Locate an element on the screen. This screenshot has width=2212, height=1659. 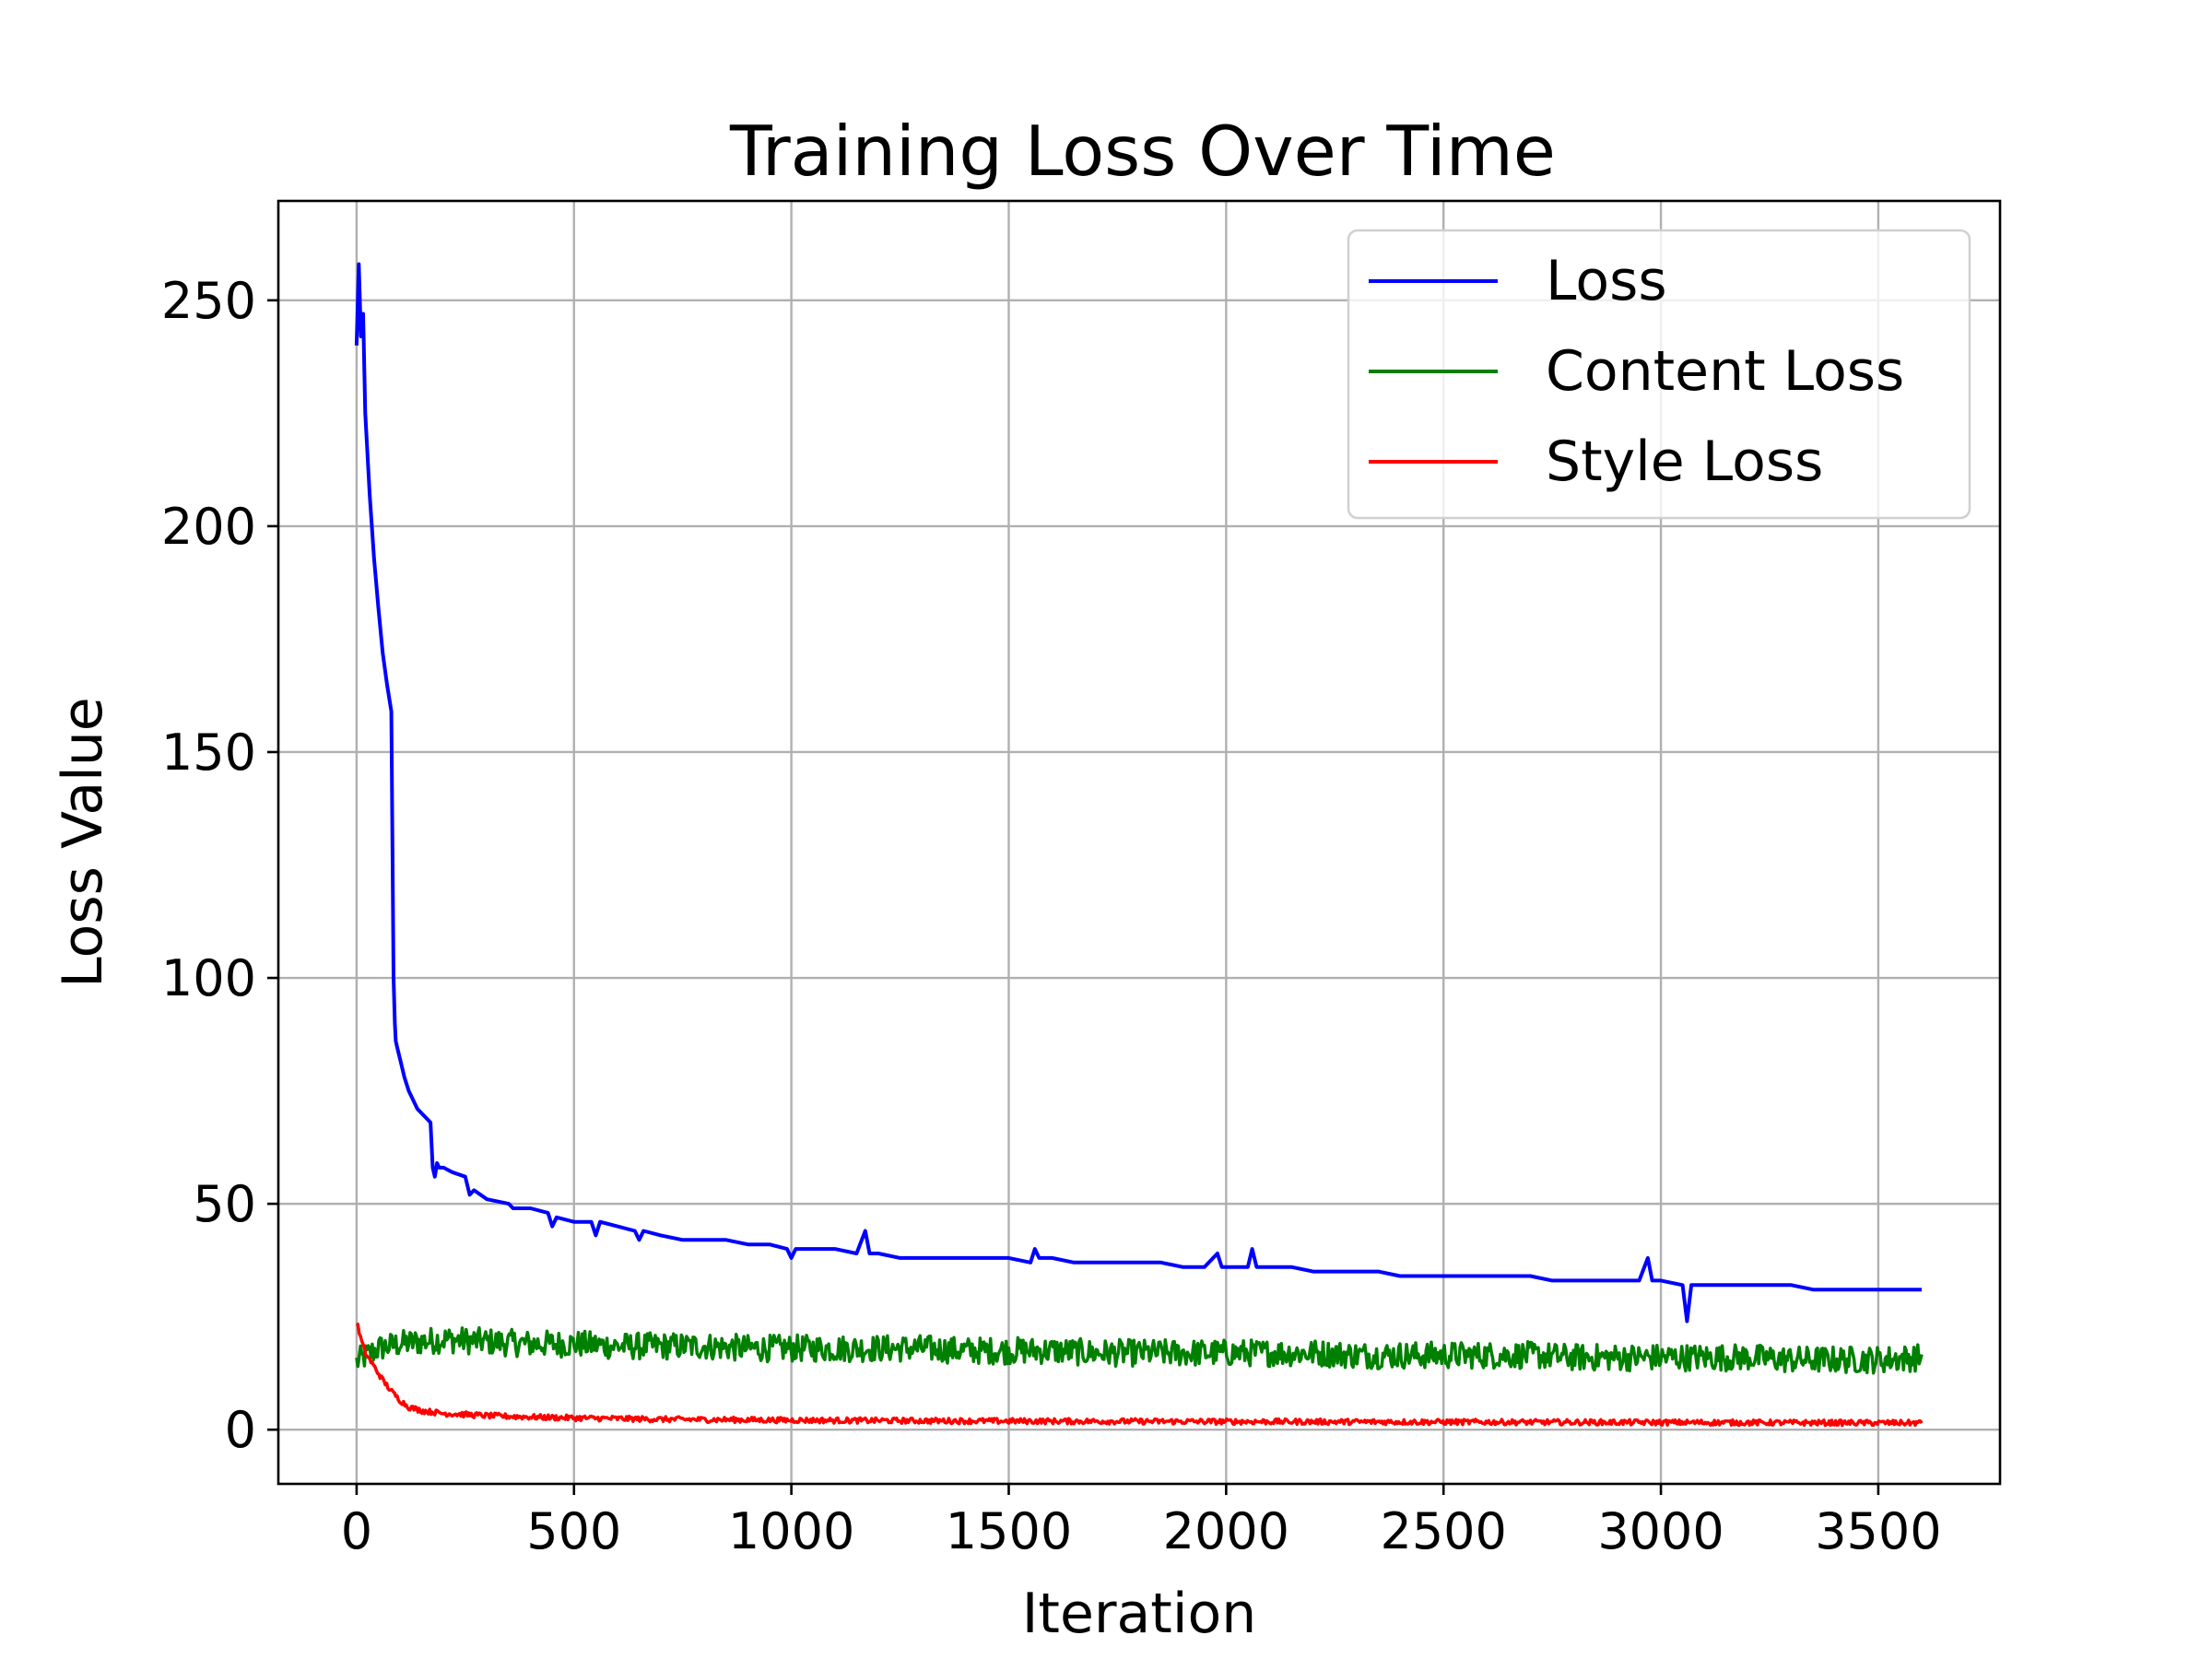
y-tick-label: 50 is located at coordinates (224, 1204).